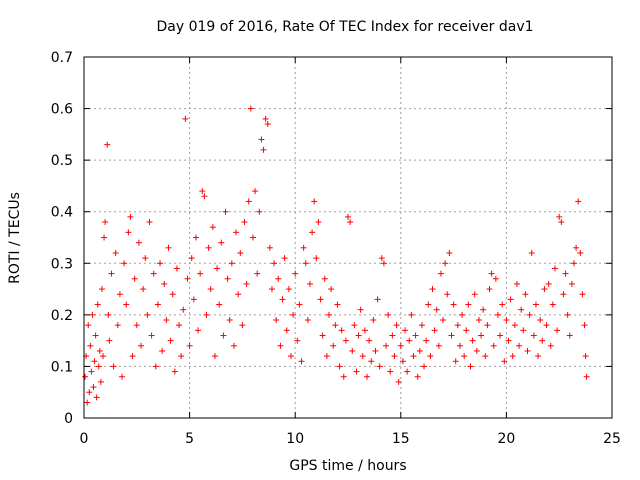 Image resolution: width=640 pixels, height=480 pixels. I want to click on y-tick-label: 0.2, so click(62, 316).